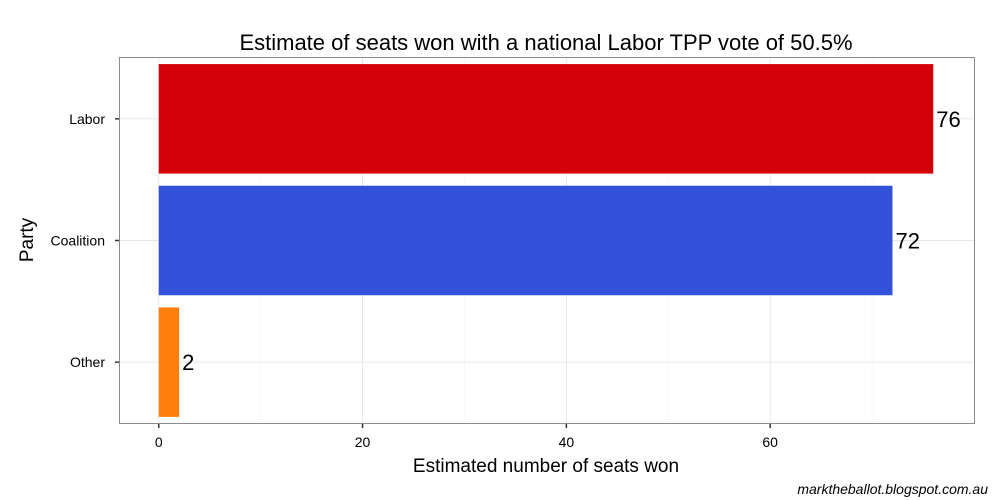 This screenshot has width=1000, height=500. I want to click on x-tick-label: 0, so click(159, 442).